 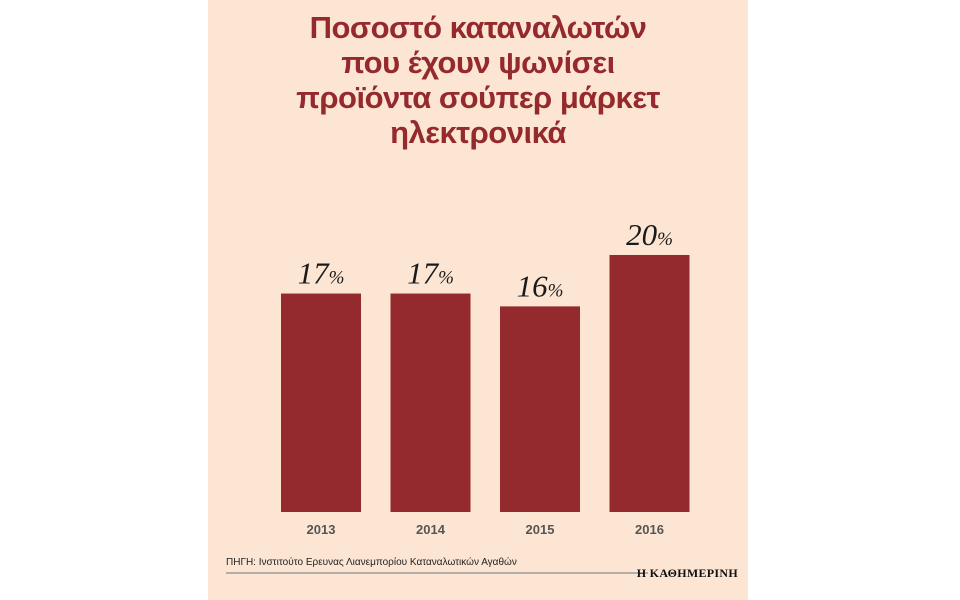 I want to click on x-tick-label-2014: 2014, so click(x=431, y=529).